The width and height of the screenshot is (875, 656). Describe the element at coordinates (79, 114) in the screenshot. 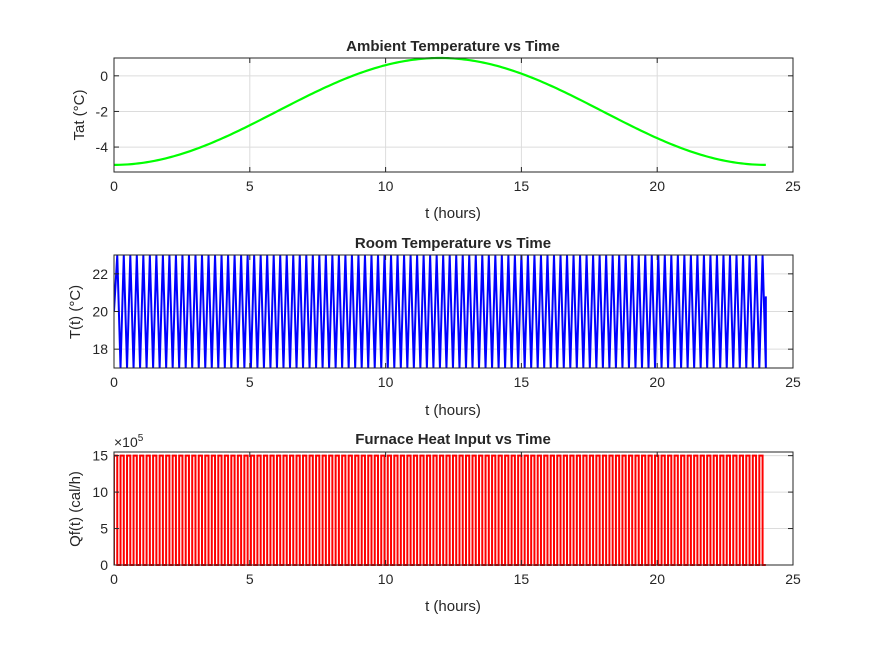

I see `y-axis-label: Tat (°C)` at that location.